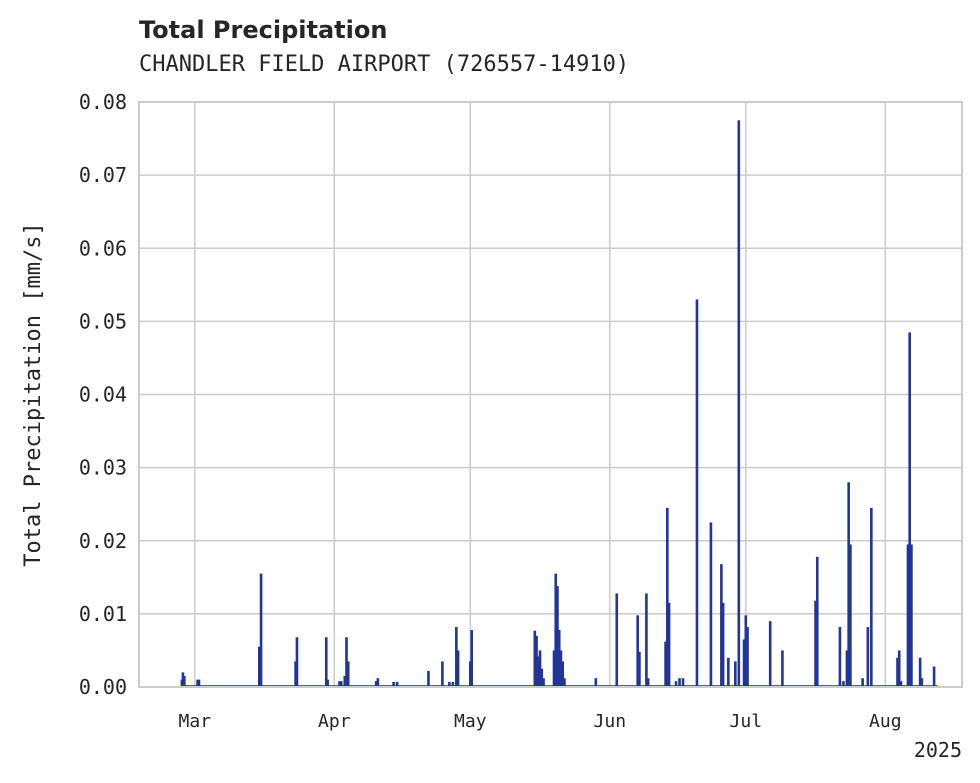 The width and height of the screenshot is (980, 783). What do you see at coordinates (195, 721) in the screenshot?
I see `x-tick-label: Mar` at bounding box center [195, 721].